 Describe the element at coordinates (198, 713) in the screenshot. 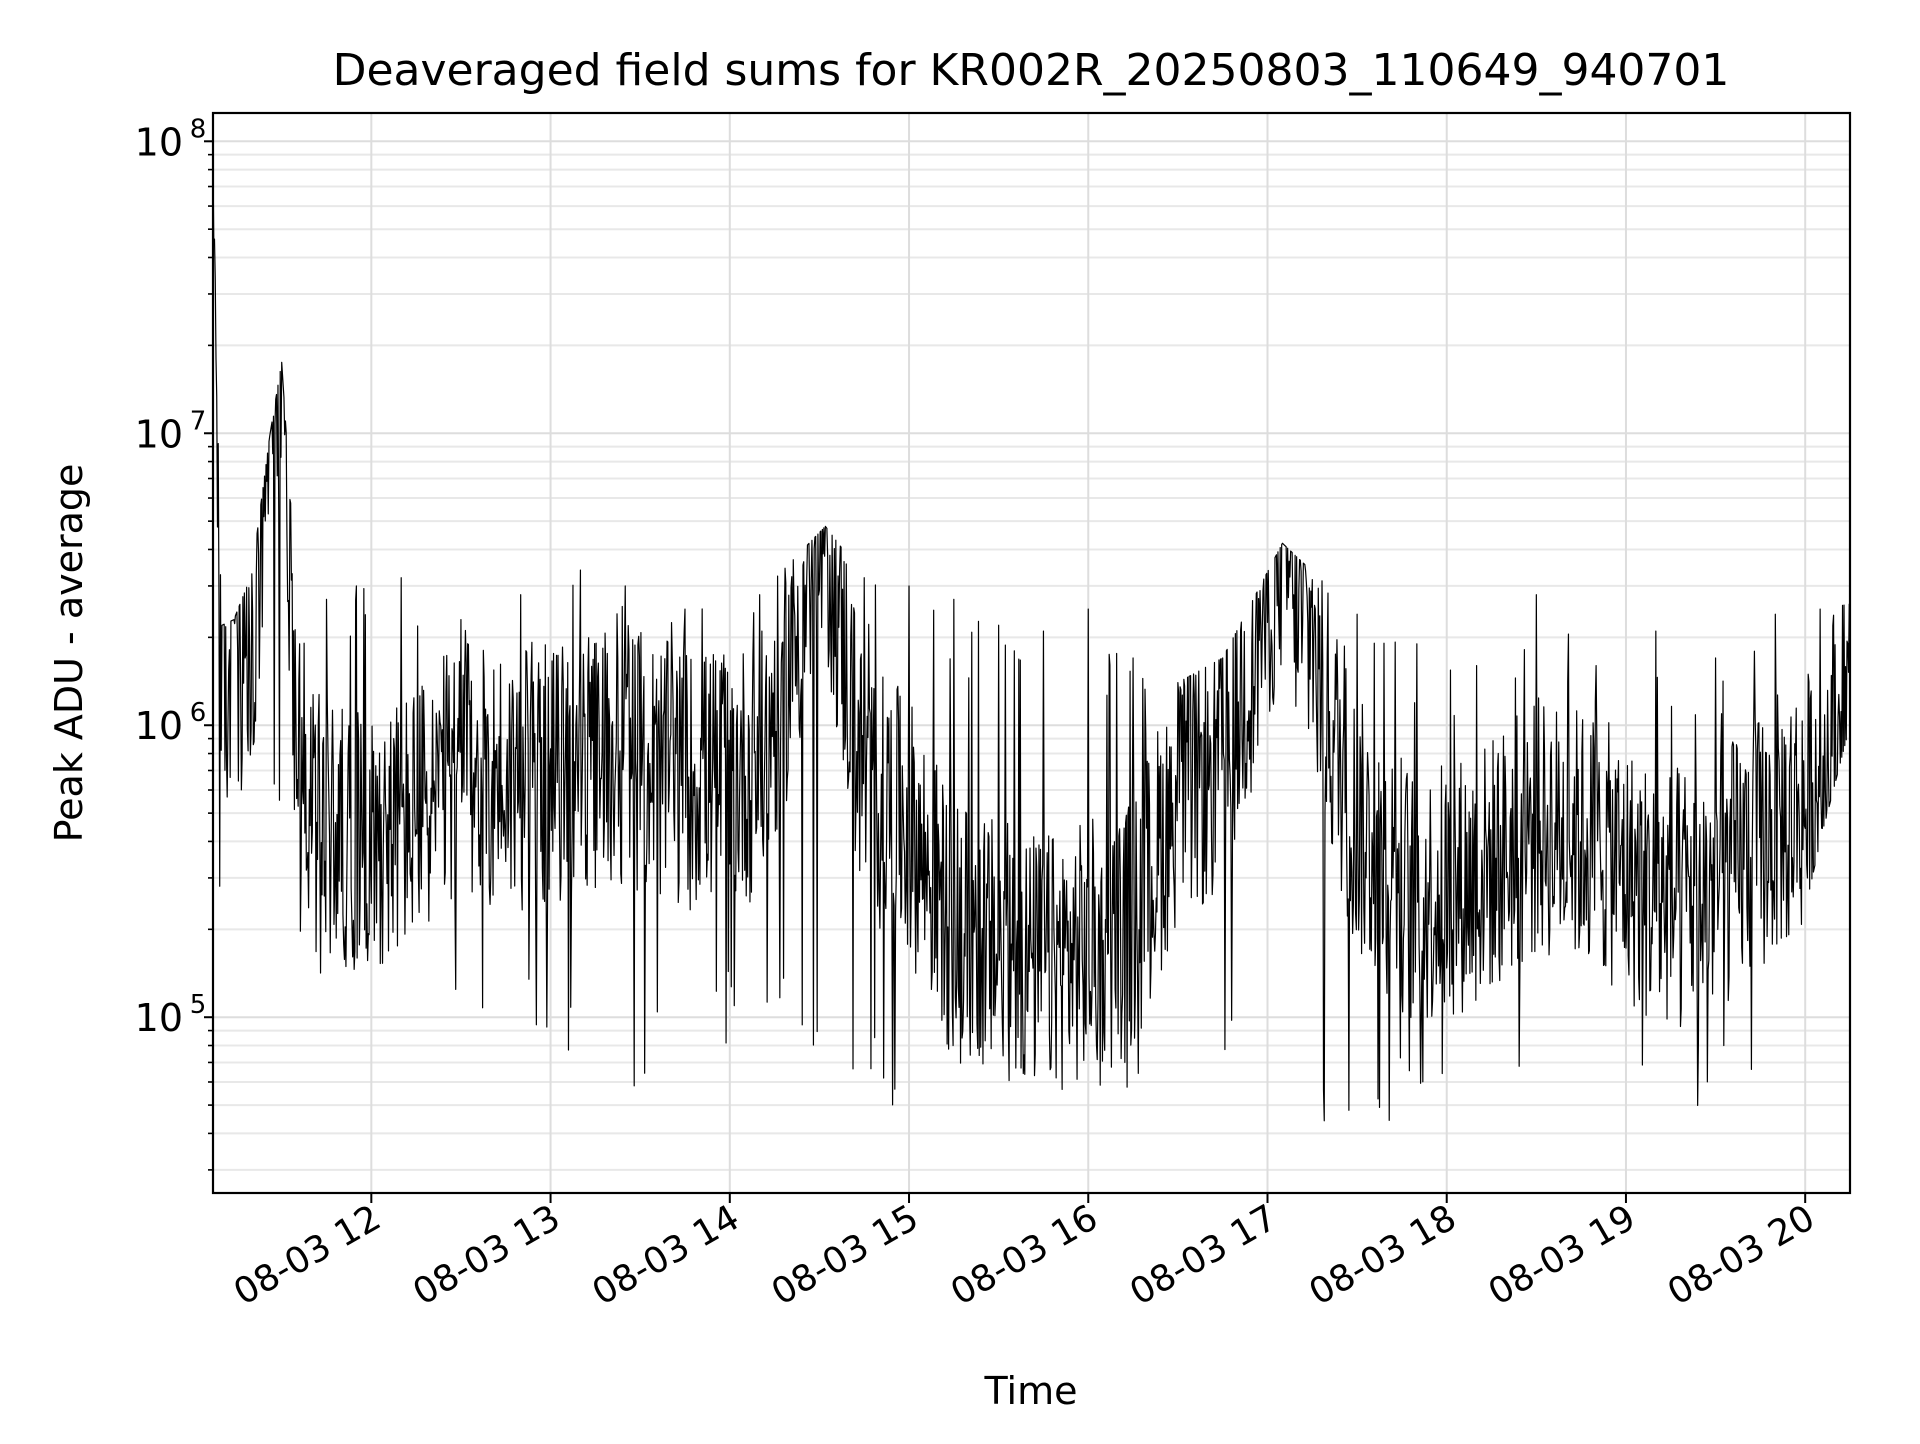

I see `y-tick-exponent: 6` at that location.